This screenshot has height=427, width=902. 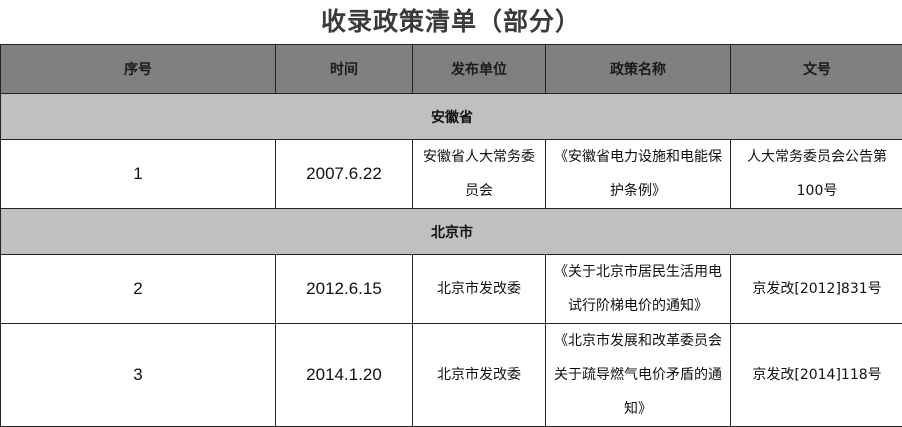 I want to click on cell-policy: 《安徽省电力设施和电能保护条例》, so click(x=638, y=174).